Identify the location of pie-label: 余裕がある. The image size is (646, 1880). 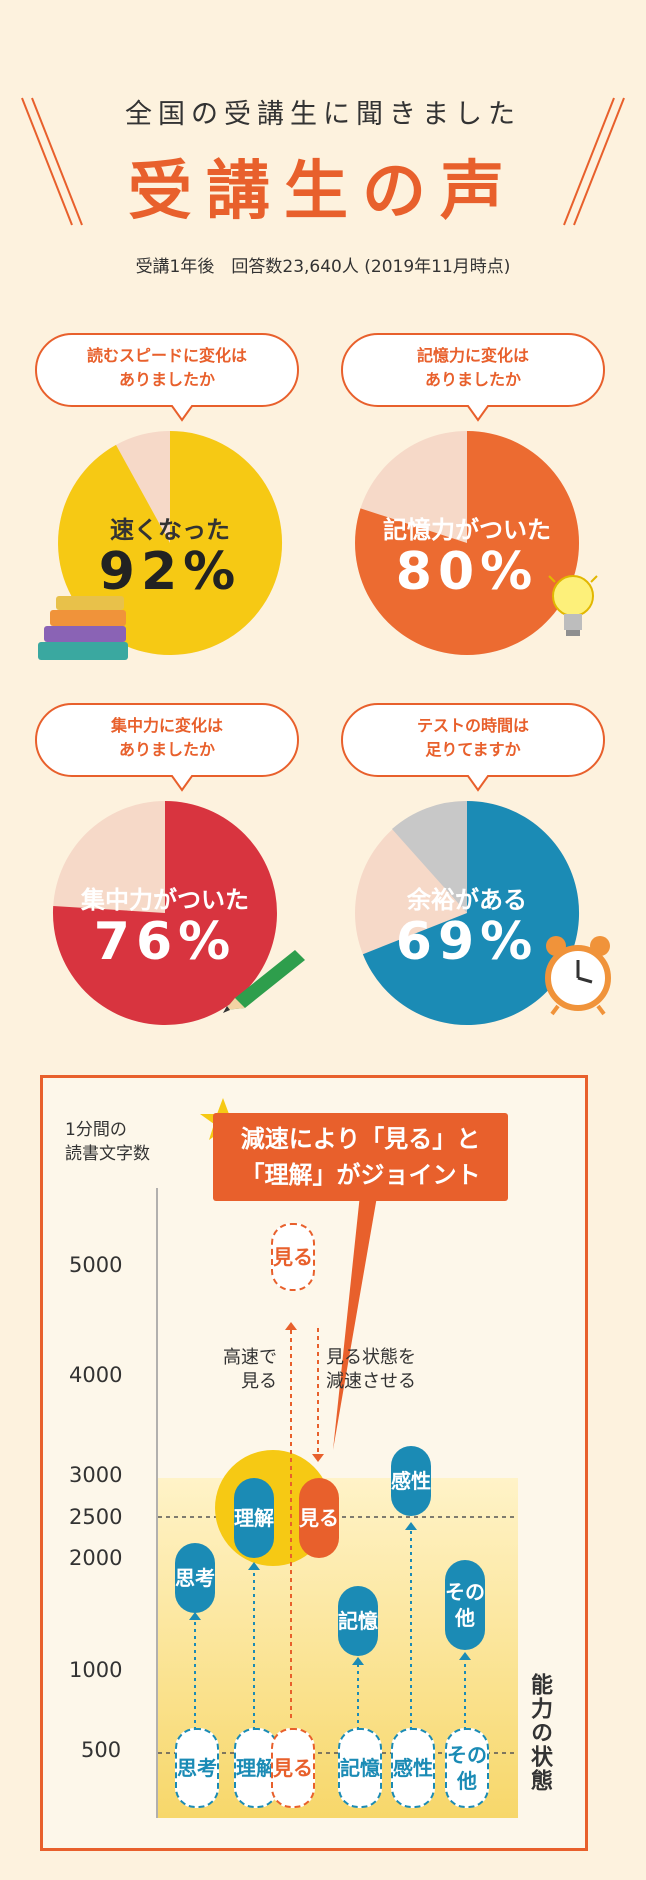
(467, 900).